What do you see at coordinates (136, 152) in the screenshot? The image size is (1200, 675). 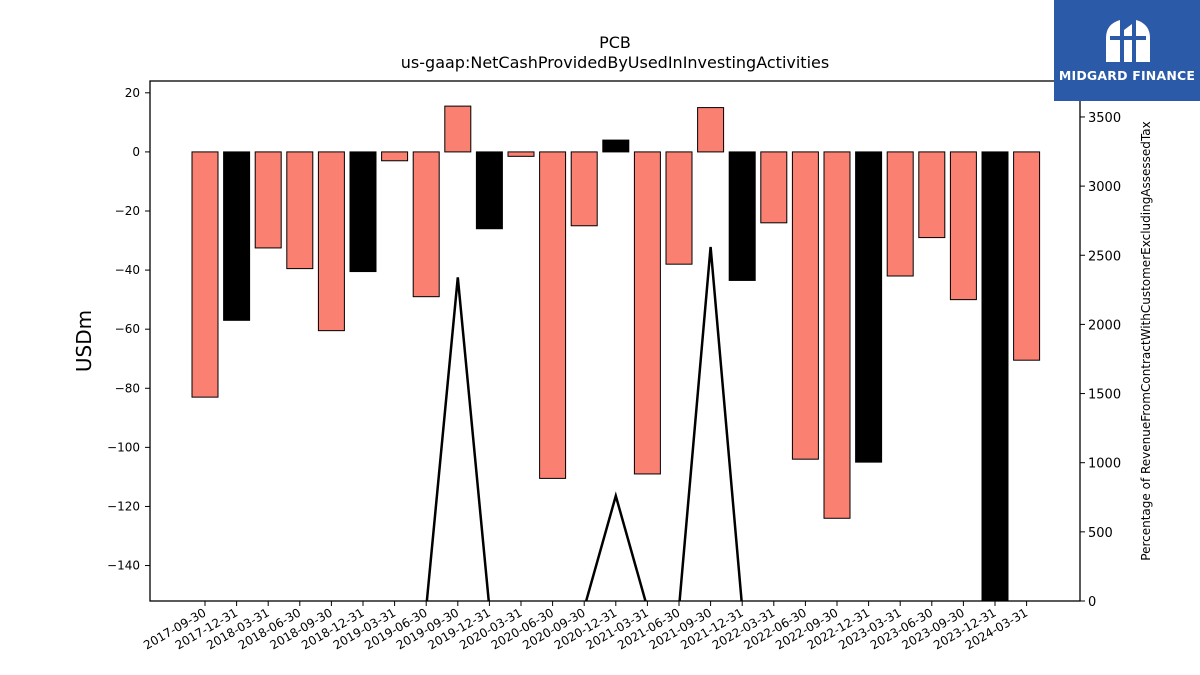 I see `y-tick-label: 0` at bounding box center [136, 152].